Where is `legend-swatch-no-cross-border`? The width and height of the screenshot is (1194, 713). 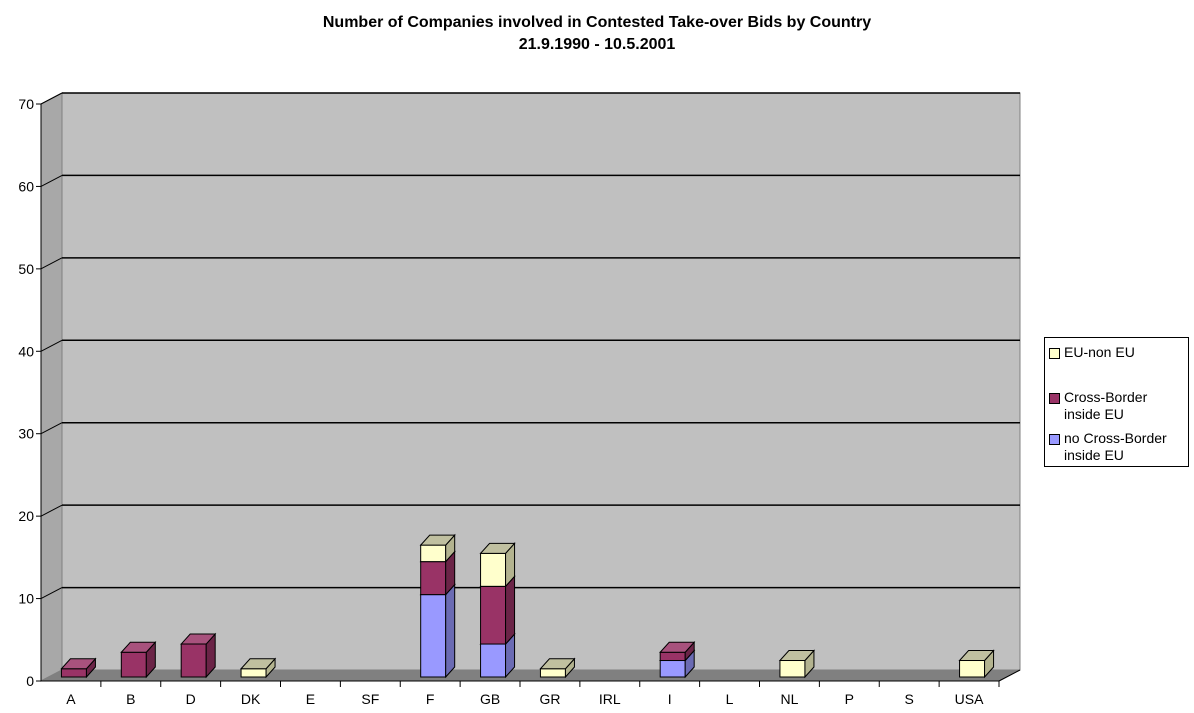
legend-swatch-no-cross-border is located at coordinates (1054, 439).